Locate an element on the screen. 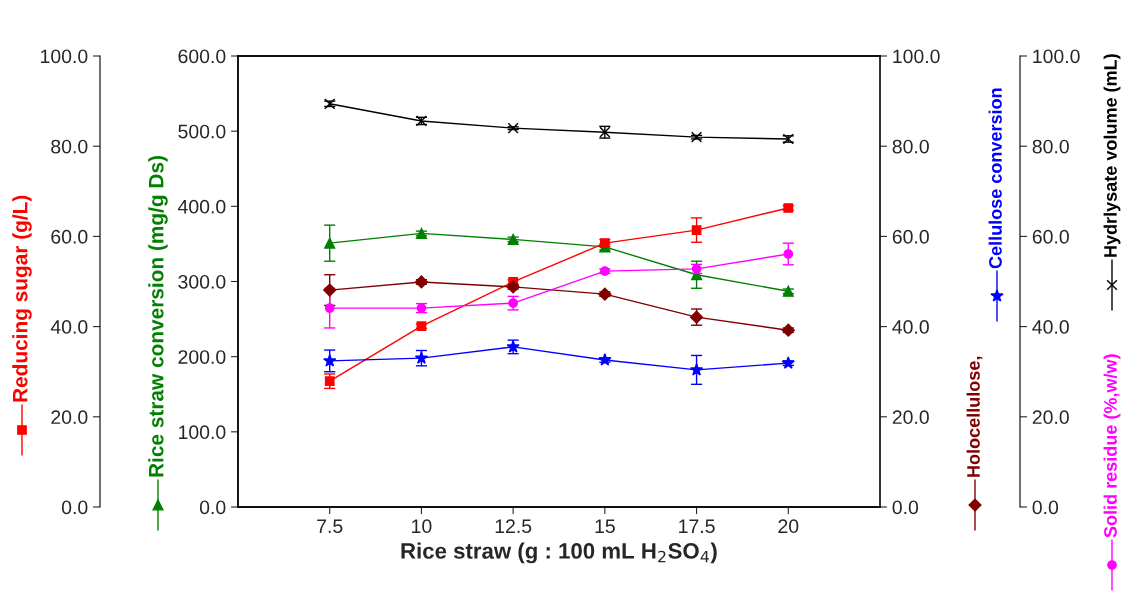 This screenshot has width=1133, height=601. y-tick-label: 60.0 is located at coordinates (910, 236).